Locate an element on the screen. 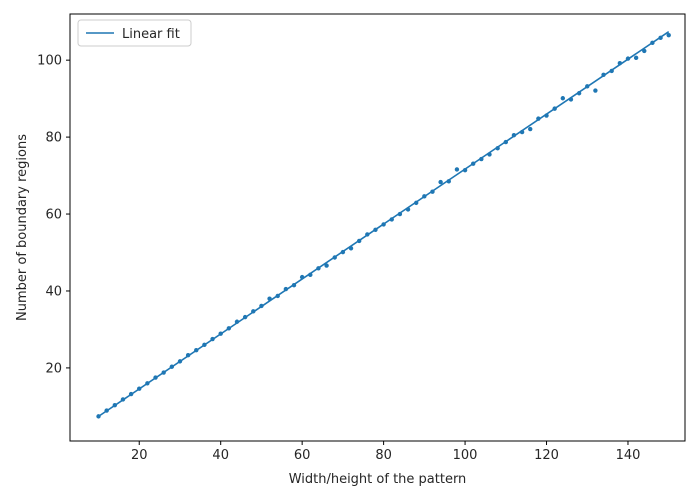 The height and width of the screenshot is (500, 700). x-tick-label: 80 is located at coordinates (383, 455).